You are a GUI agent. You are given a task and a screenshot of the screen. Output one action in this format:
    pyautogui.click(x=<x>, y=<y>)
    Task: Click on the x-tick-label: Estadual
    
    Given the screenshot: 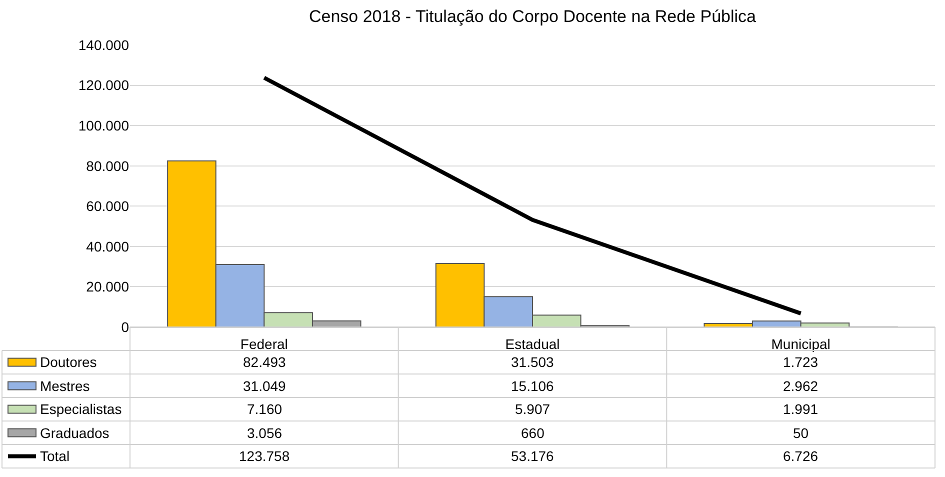 What is the action you would take?
    pyautogui.click(x=532, y=344)
    